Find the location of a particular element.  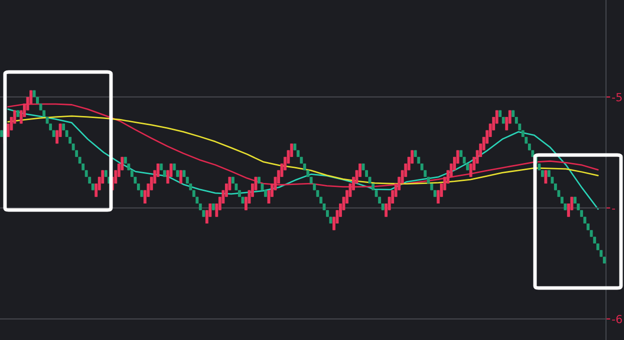

y-tick-label: -5 is located at coordinates (617, 97).